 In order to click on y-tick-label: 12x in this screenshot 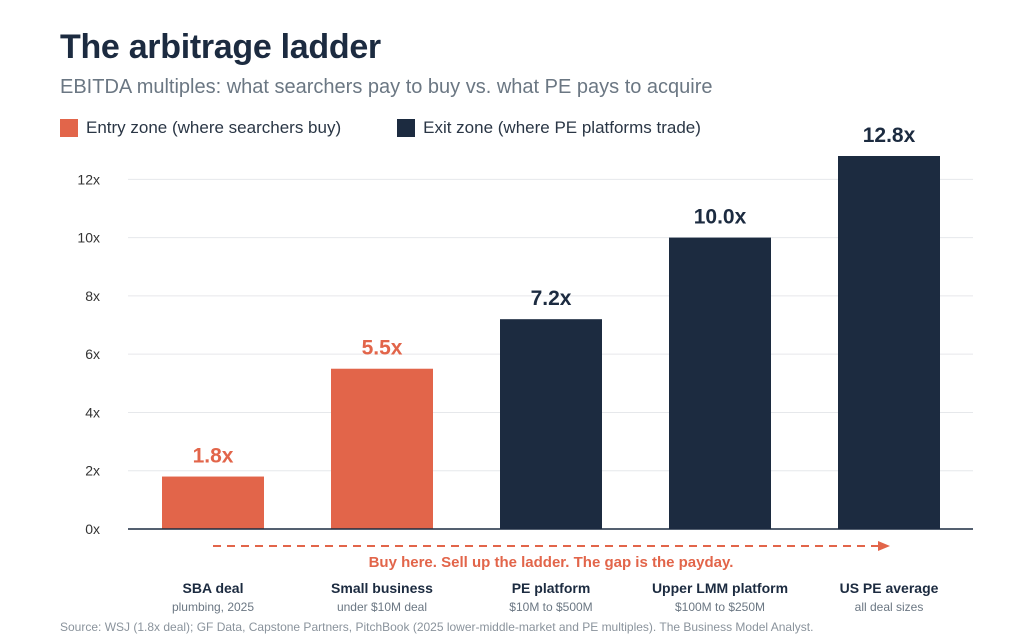, I will do `click(88, 179)`.